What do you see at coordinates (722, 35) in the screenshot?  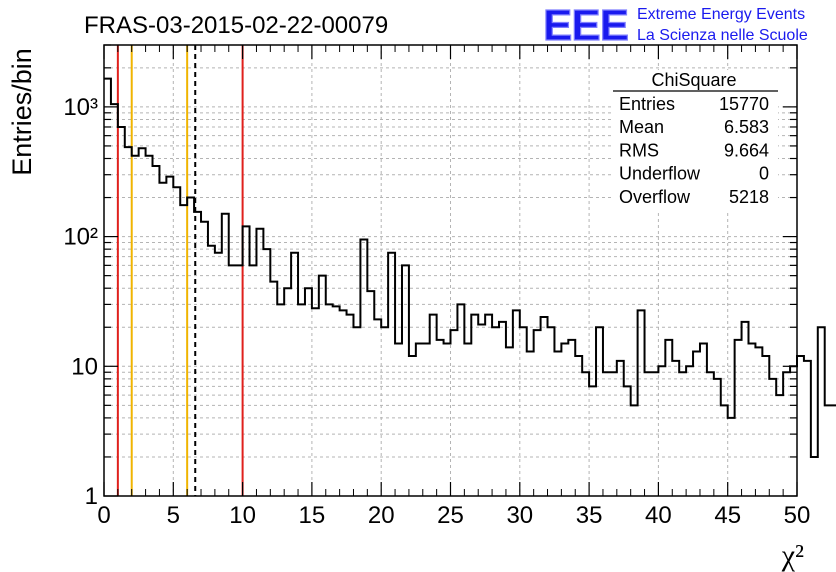 I see `logo-line-2: La Scienza nelle Scuole` at bounding box center [722, 35].